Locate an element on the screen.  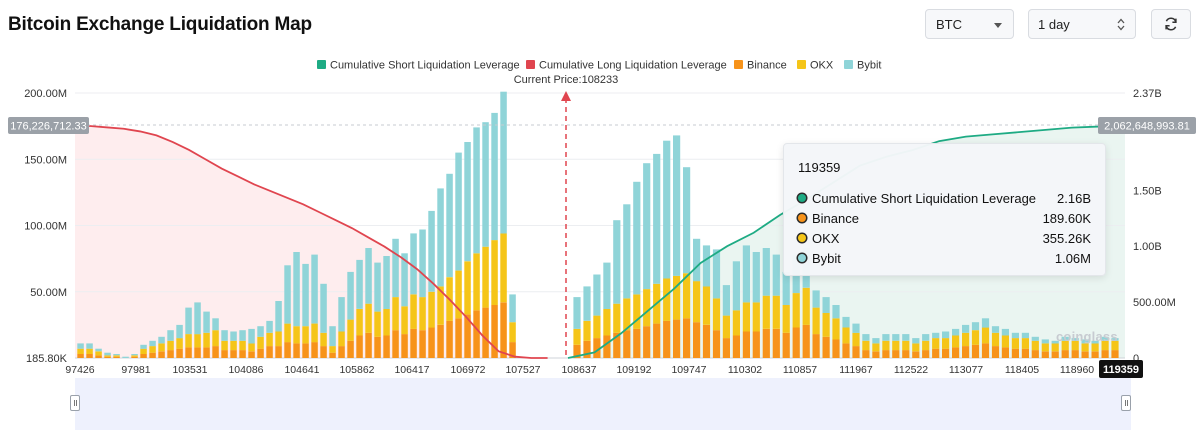
x-tick-label: 118960 is located at coordinates (1077, 370).